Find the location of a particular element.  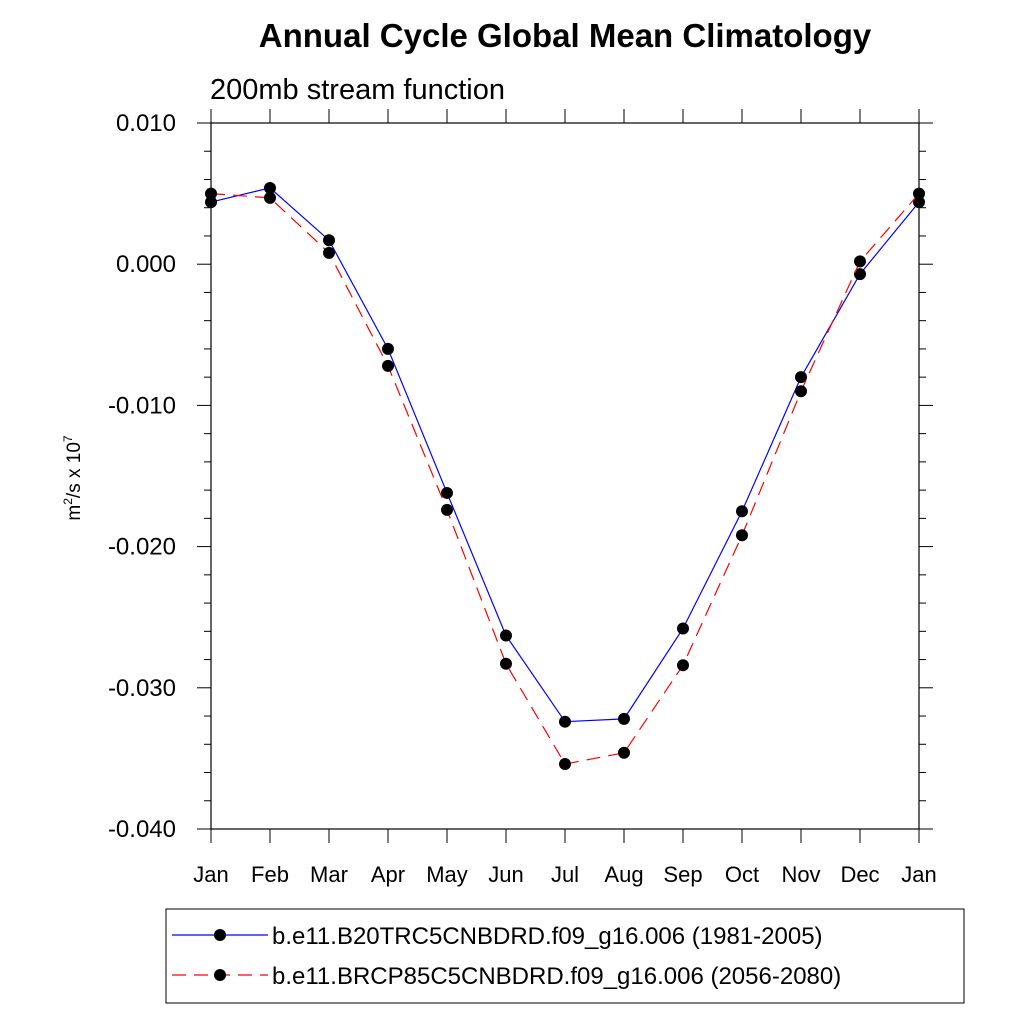

y-axis-label: m2/s x 107 is located at coordinates (73, 478).